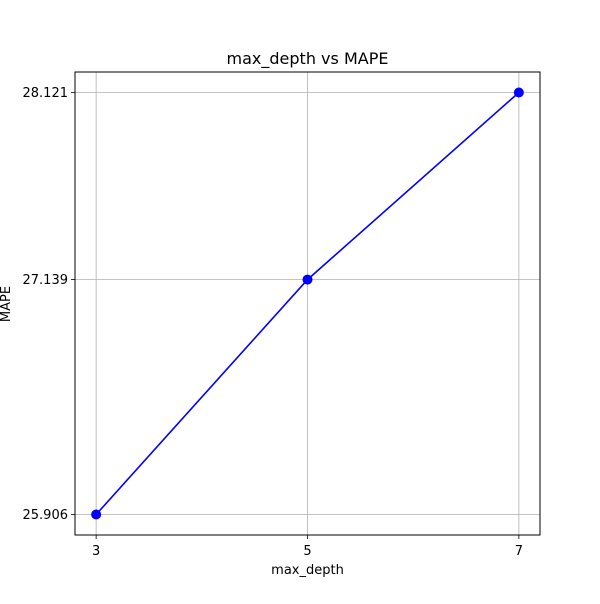  I want to click on chart-title: max_depth vs MAPE, so click(308, 59).